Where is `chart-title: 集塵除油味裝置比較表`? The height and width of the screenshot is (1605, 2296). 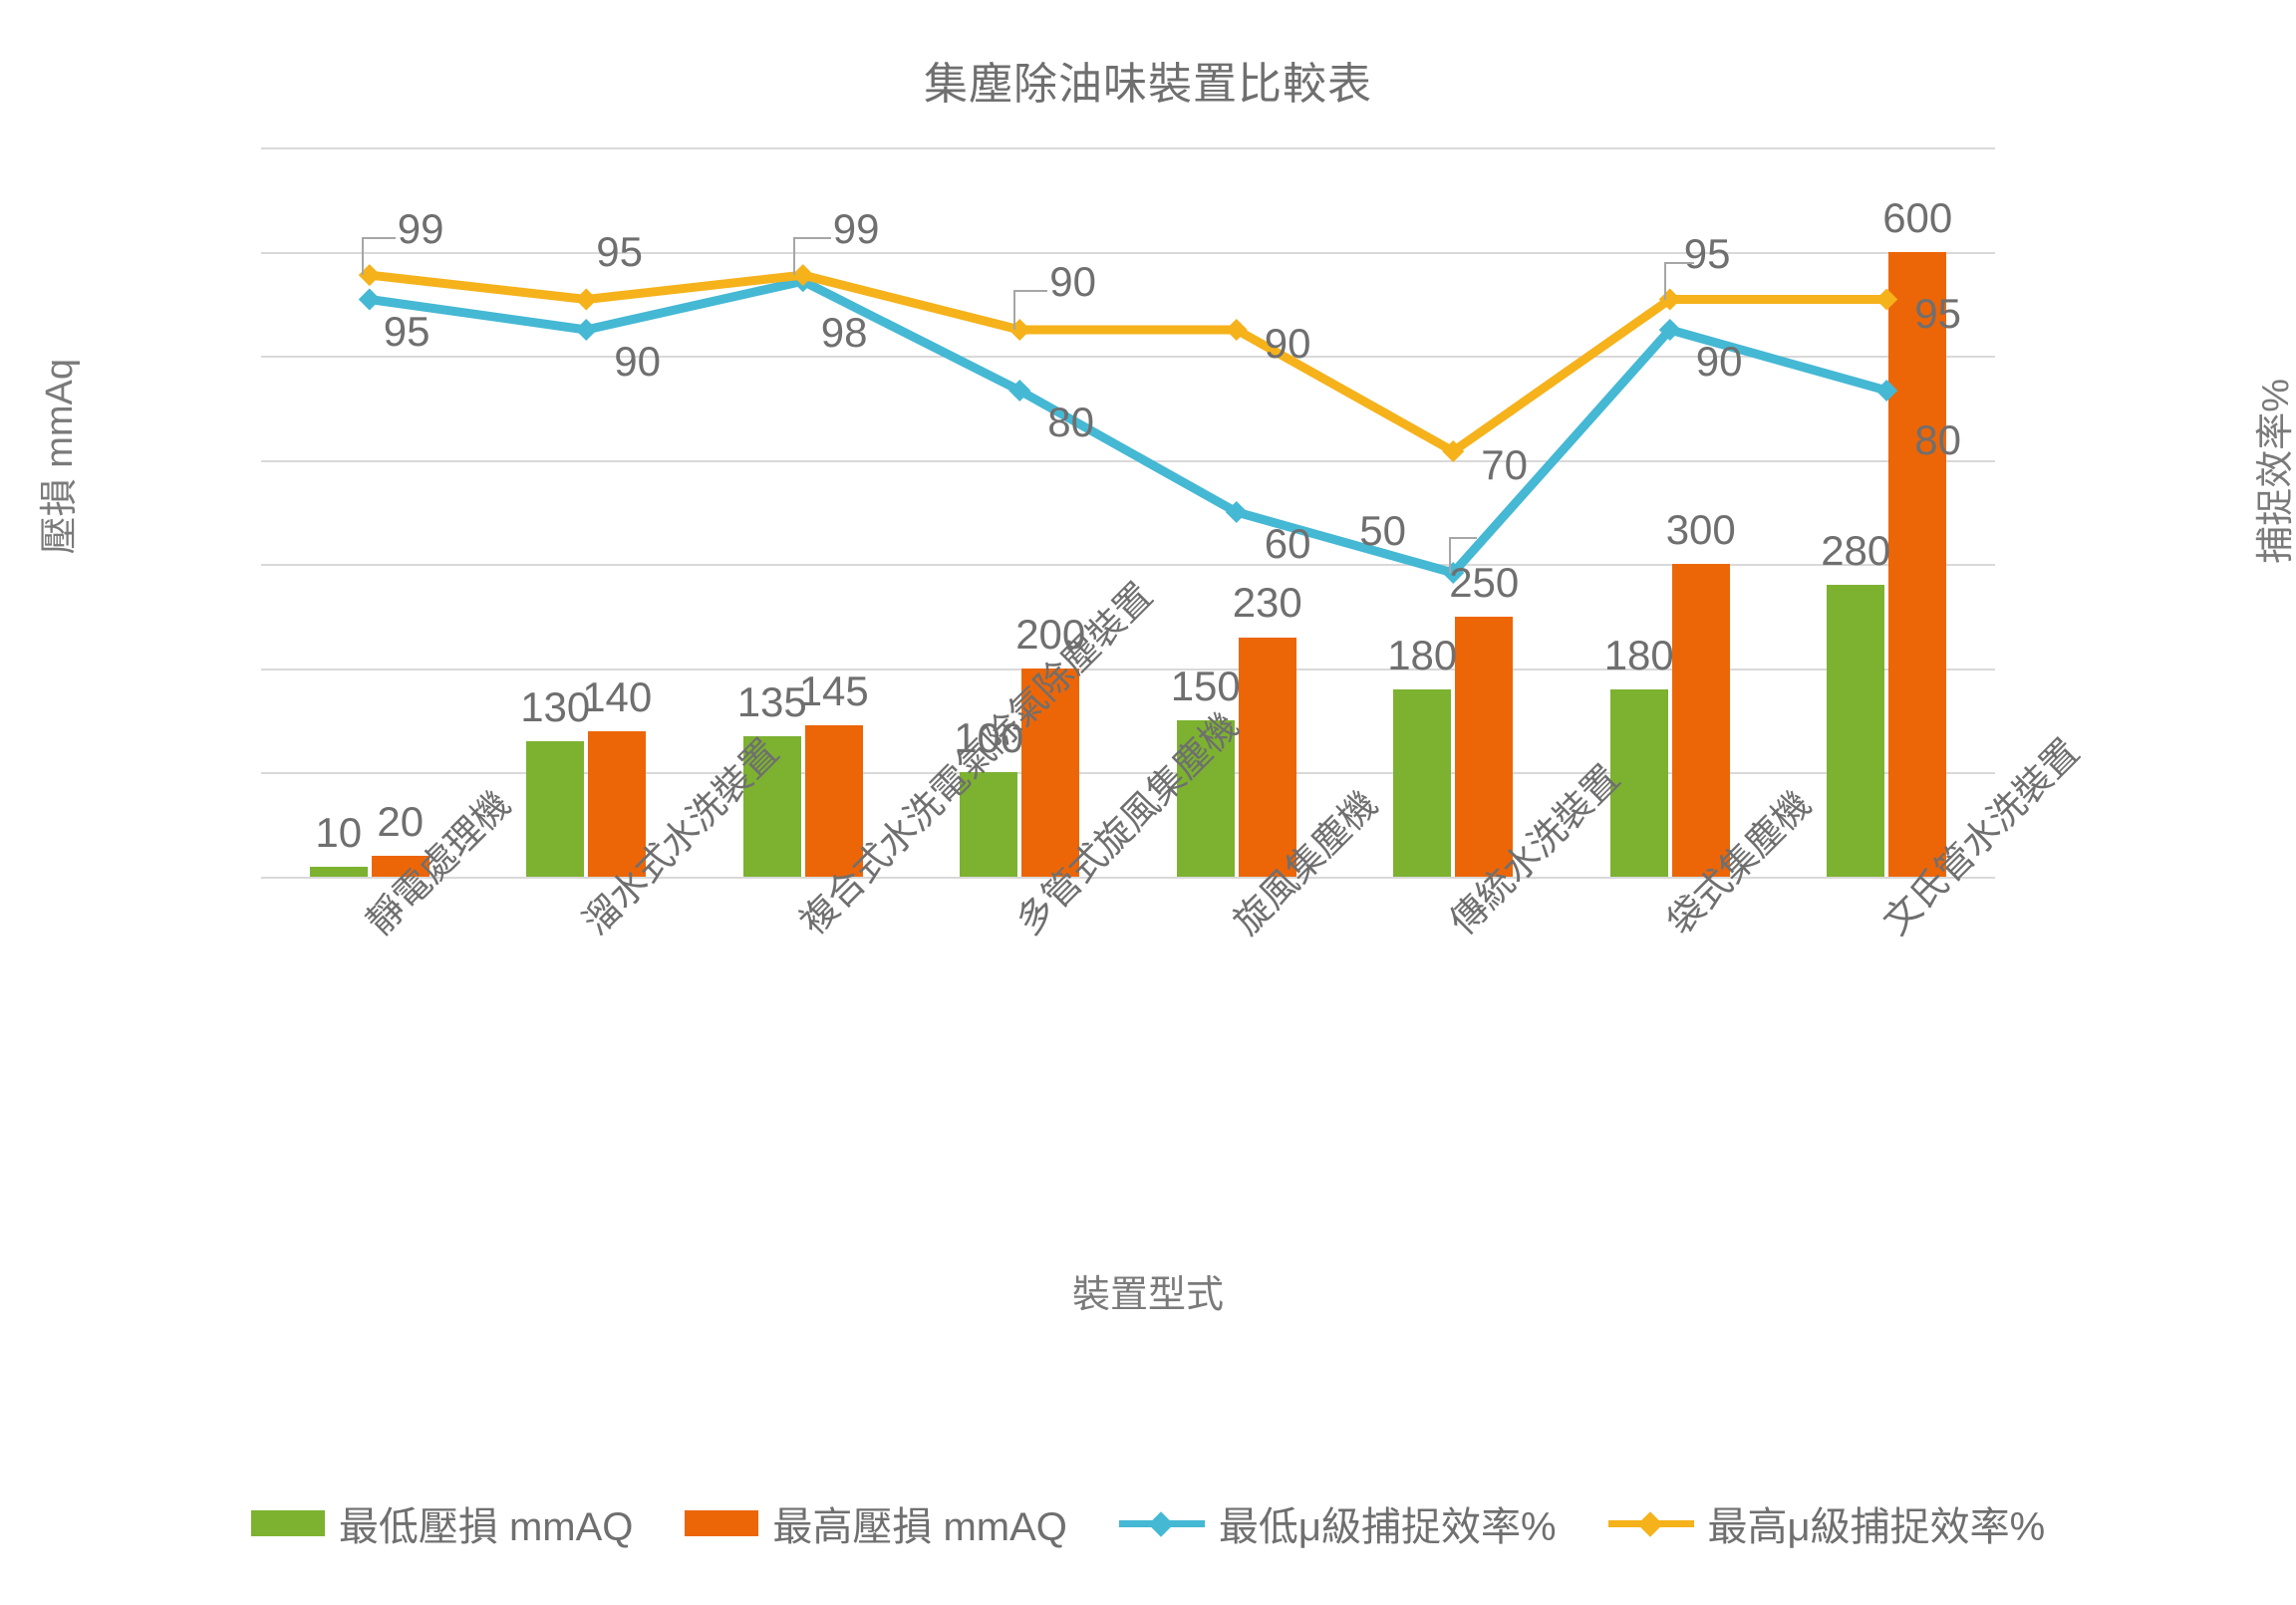 chart-title: 集塵除油味裝置比較表 is located at coordinates (1148, 84).